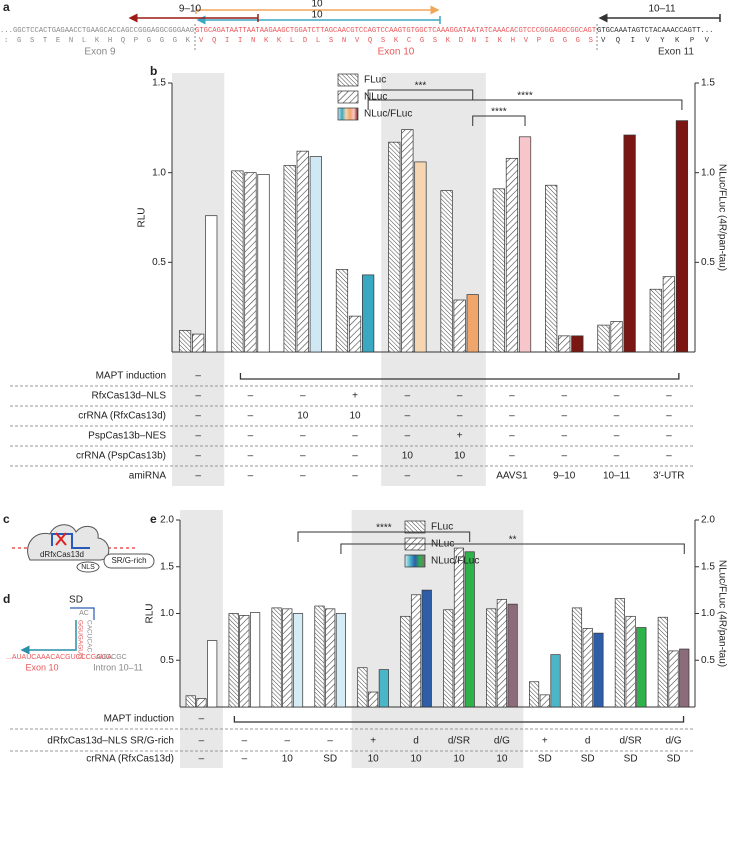  What do you see at coordinates (459, 741) in the screenshot?
I see `table-cell: d/SR` at bounding box center [459, 741].